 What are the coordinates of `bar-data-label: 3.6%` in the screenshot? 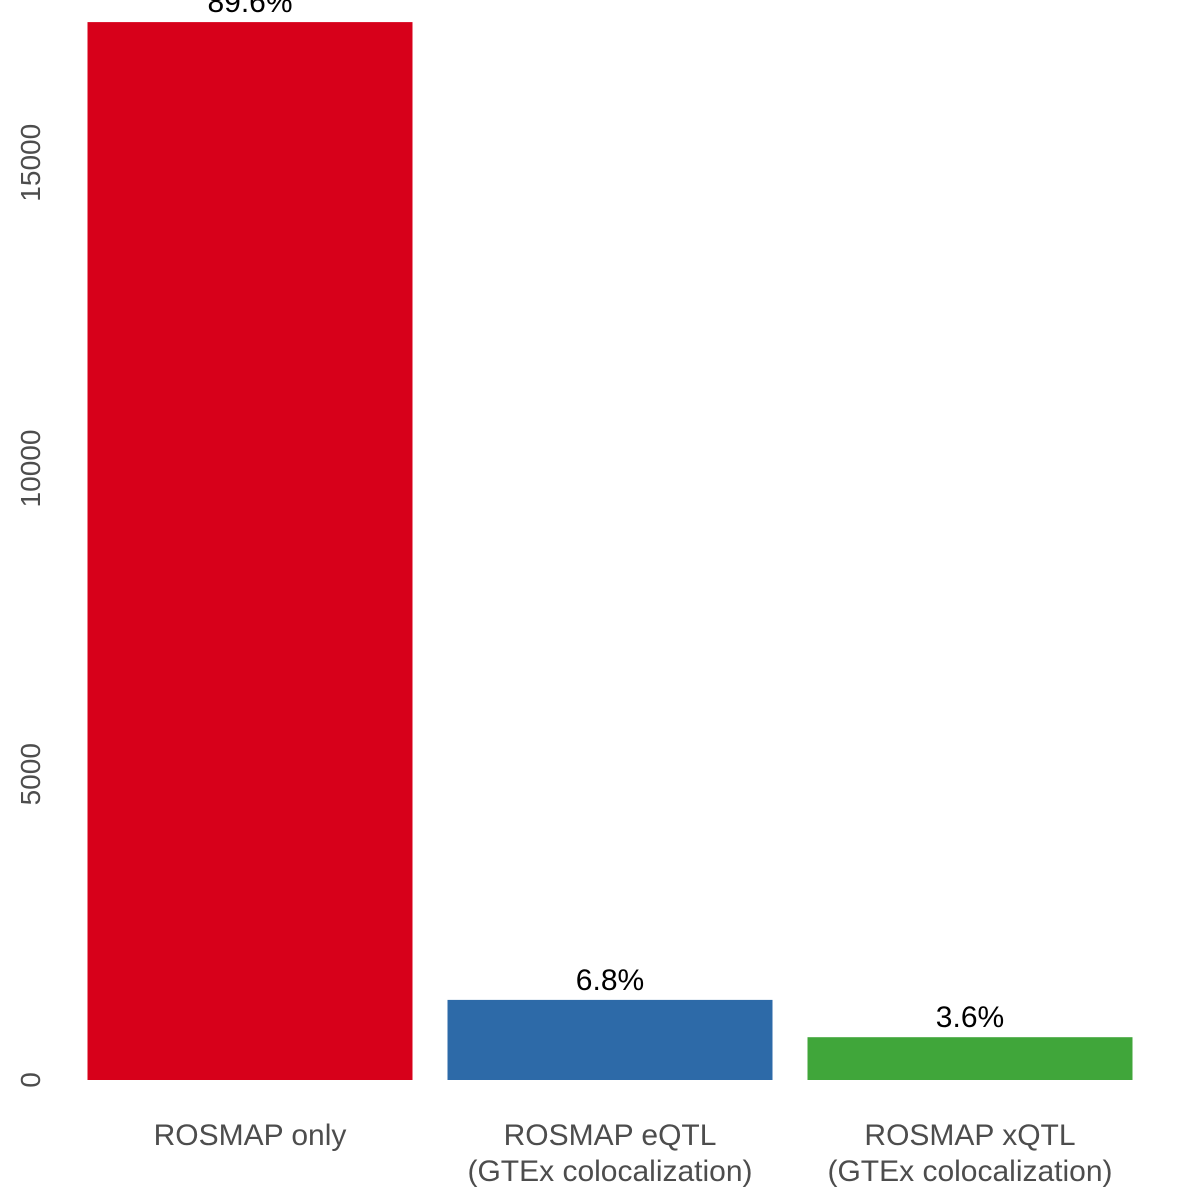 It's located at (970, 1017).